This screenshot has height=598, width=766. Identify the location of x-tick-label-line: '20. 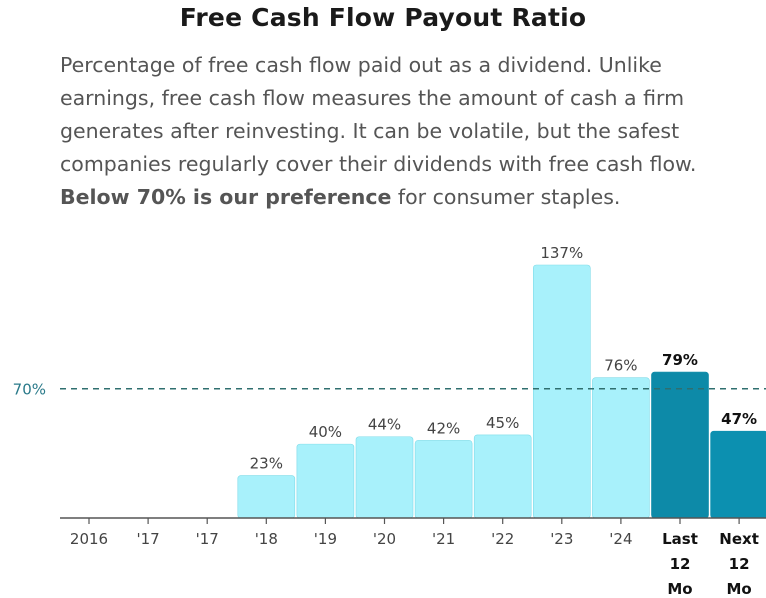
(384, 539).